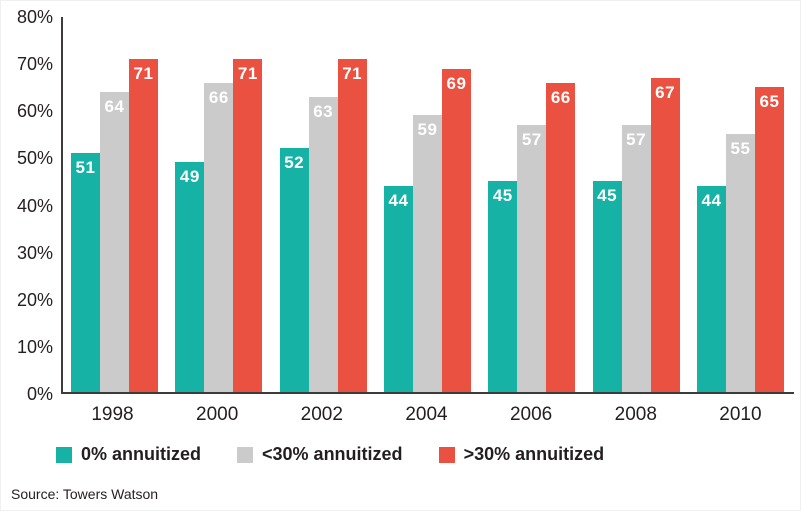  I want to click on x-axis: 1998 2000 2002 2004 2006 2008 2010, so click(427, 415).